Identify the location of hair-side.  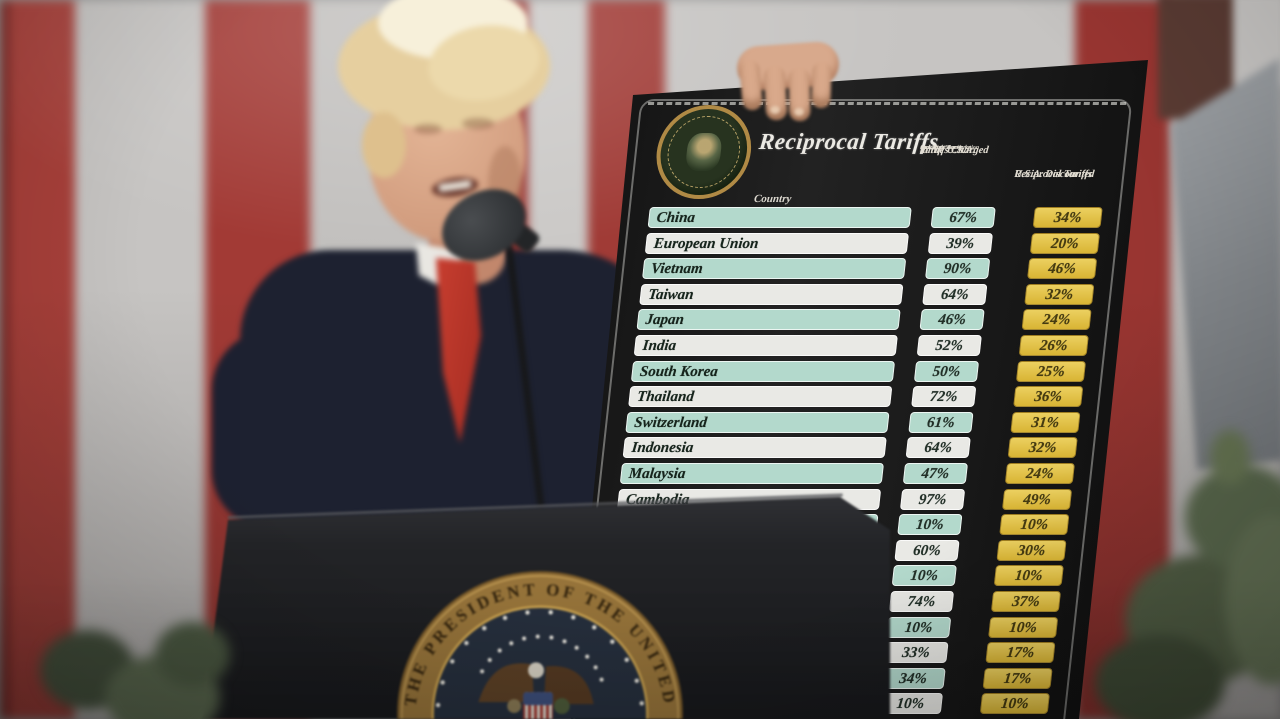
(384, 145).